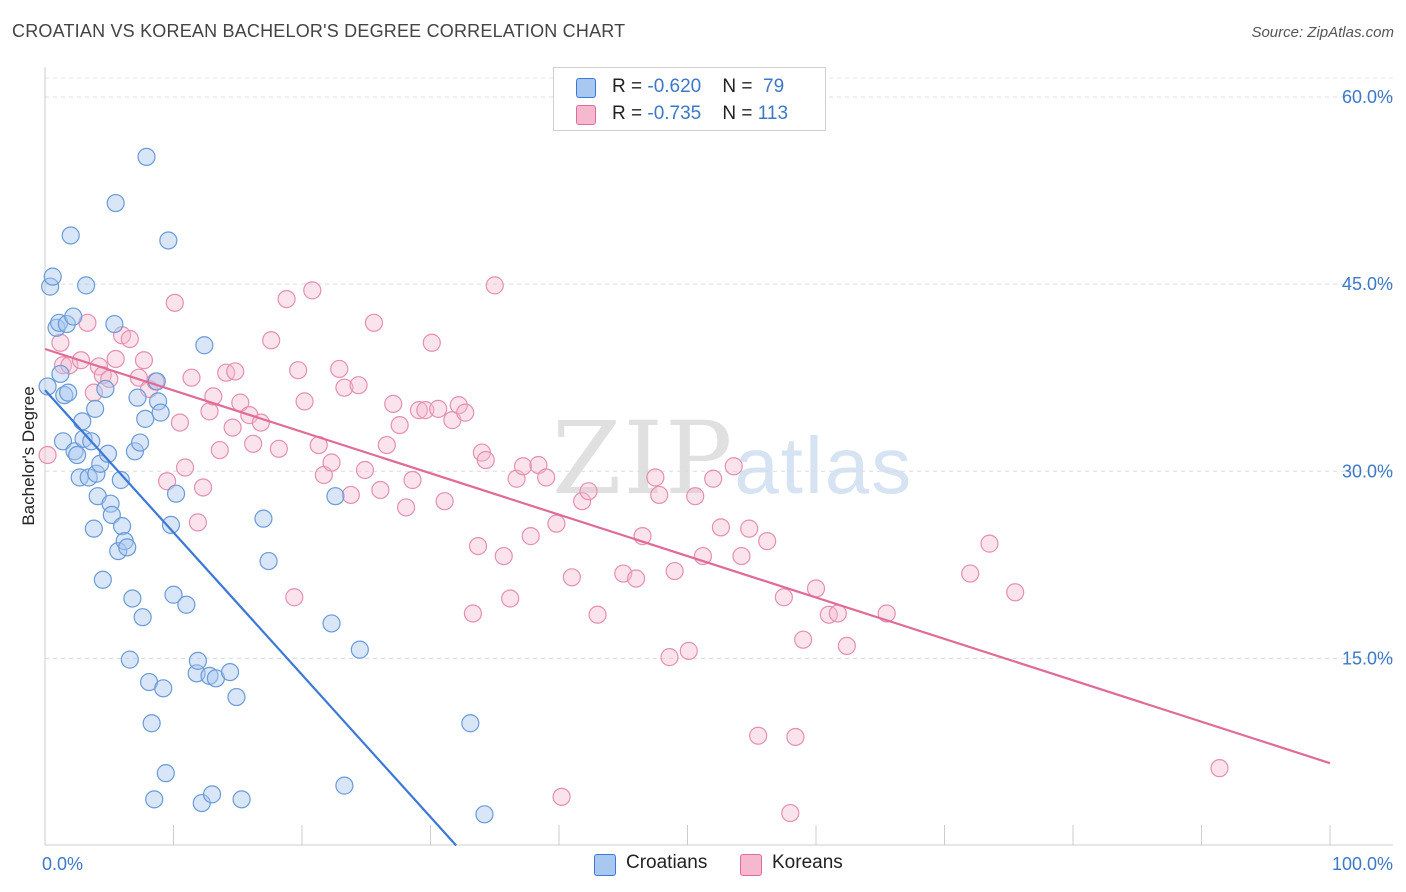 The height and width of the screenshot is (892, 1406). What do you see at coordinates (689, 99) in the screenshot?
I see `correlation-legend: R = -0.620 N = 79 R = -0.735 N = 113` at bounding box center [689, 99].